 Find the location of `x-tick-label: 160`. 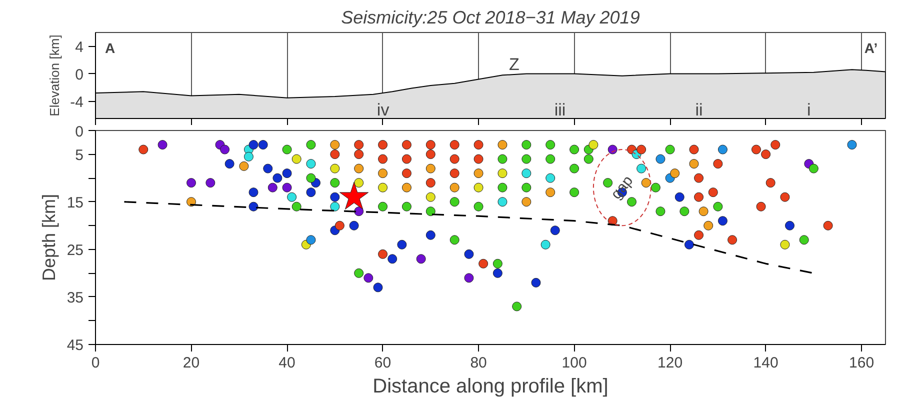

x-tick-label: 160 is located at coordinates (861, 363).